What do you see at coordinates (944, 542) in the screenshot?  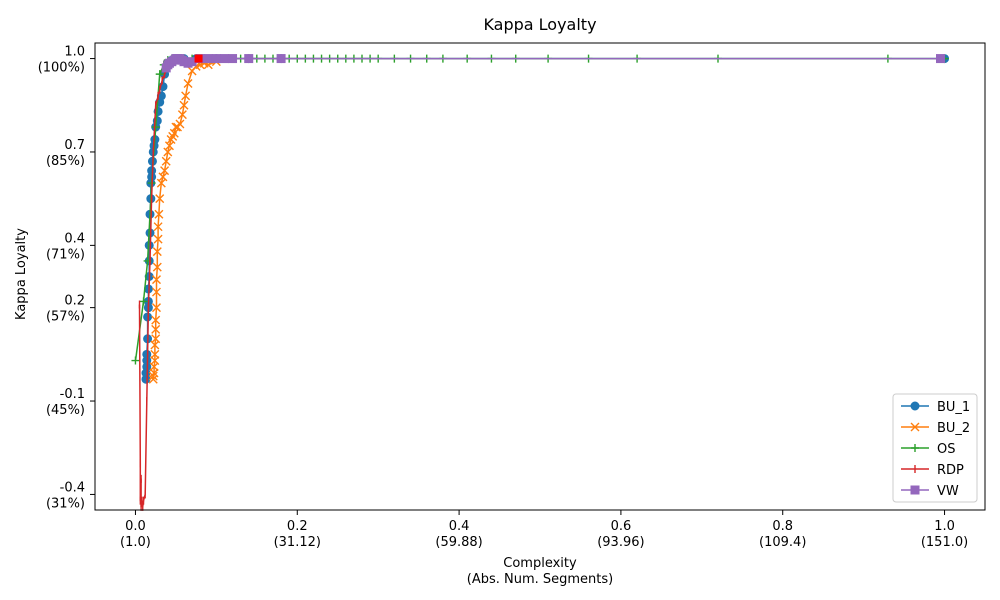 I see `x-tick-sublabel: (151.0)` at bounding box center [944, 542].